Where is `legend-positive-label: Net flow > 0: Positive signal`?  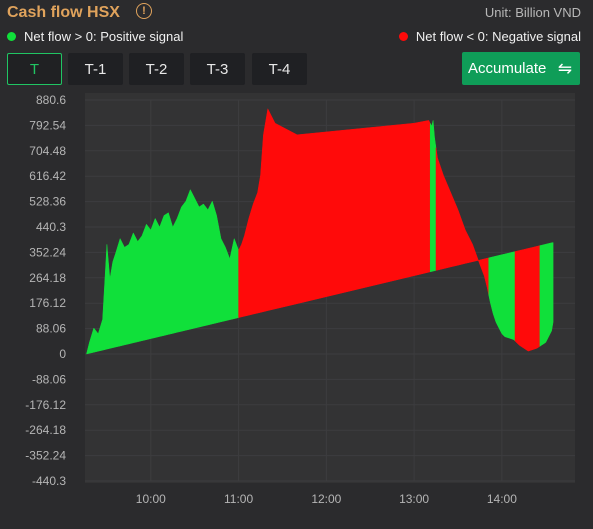
legend-positive-label: Net flow > 0: Positive signal is located at coordinates (104, 36).